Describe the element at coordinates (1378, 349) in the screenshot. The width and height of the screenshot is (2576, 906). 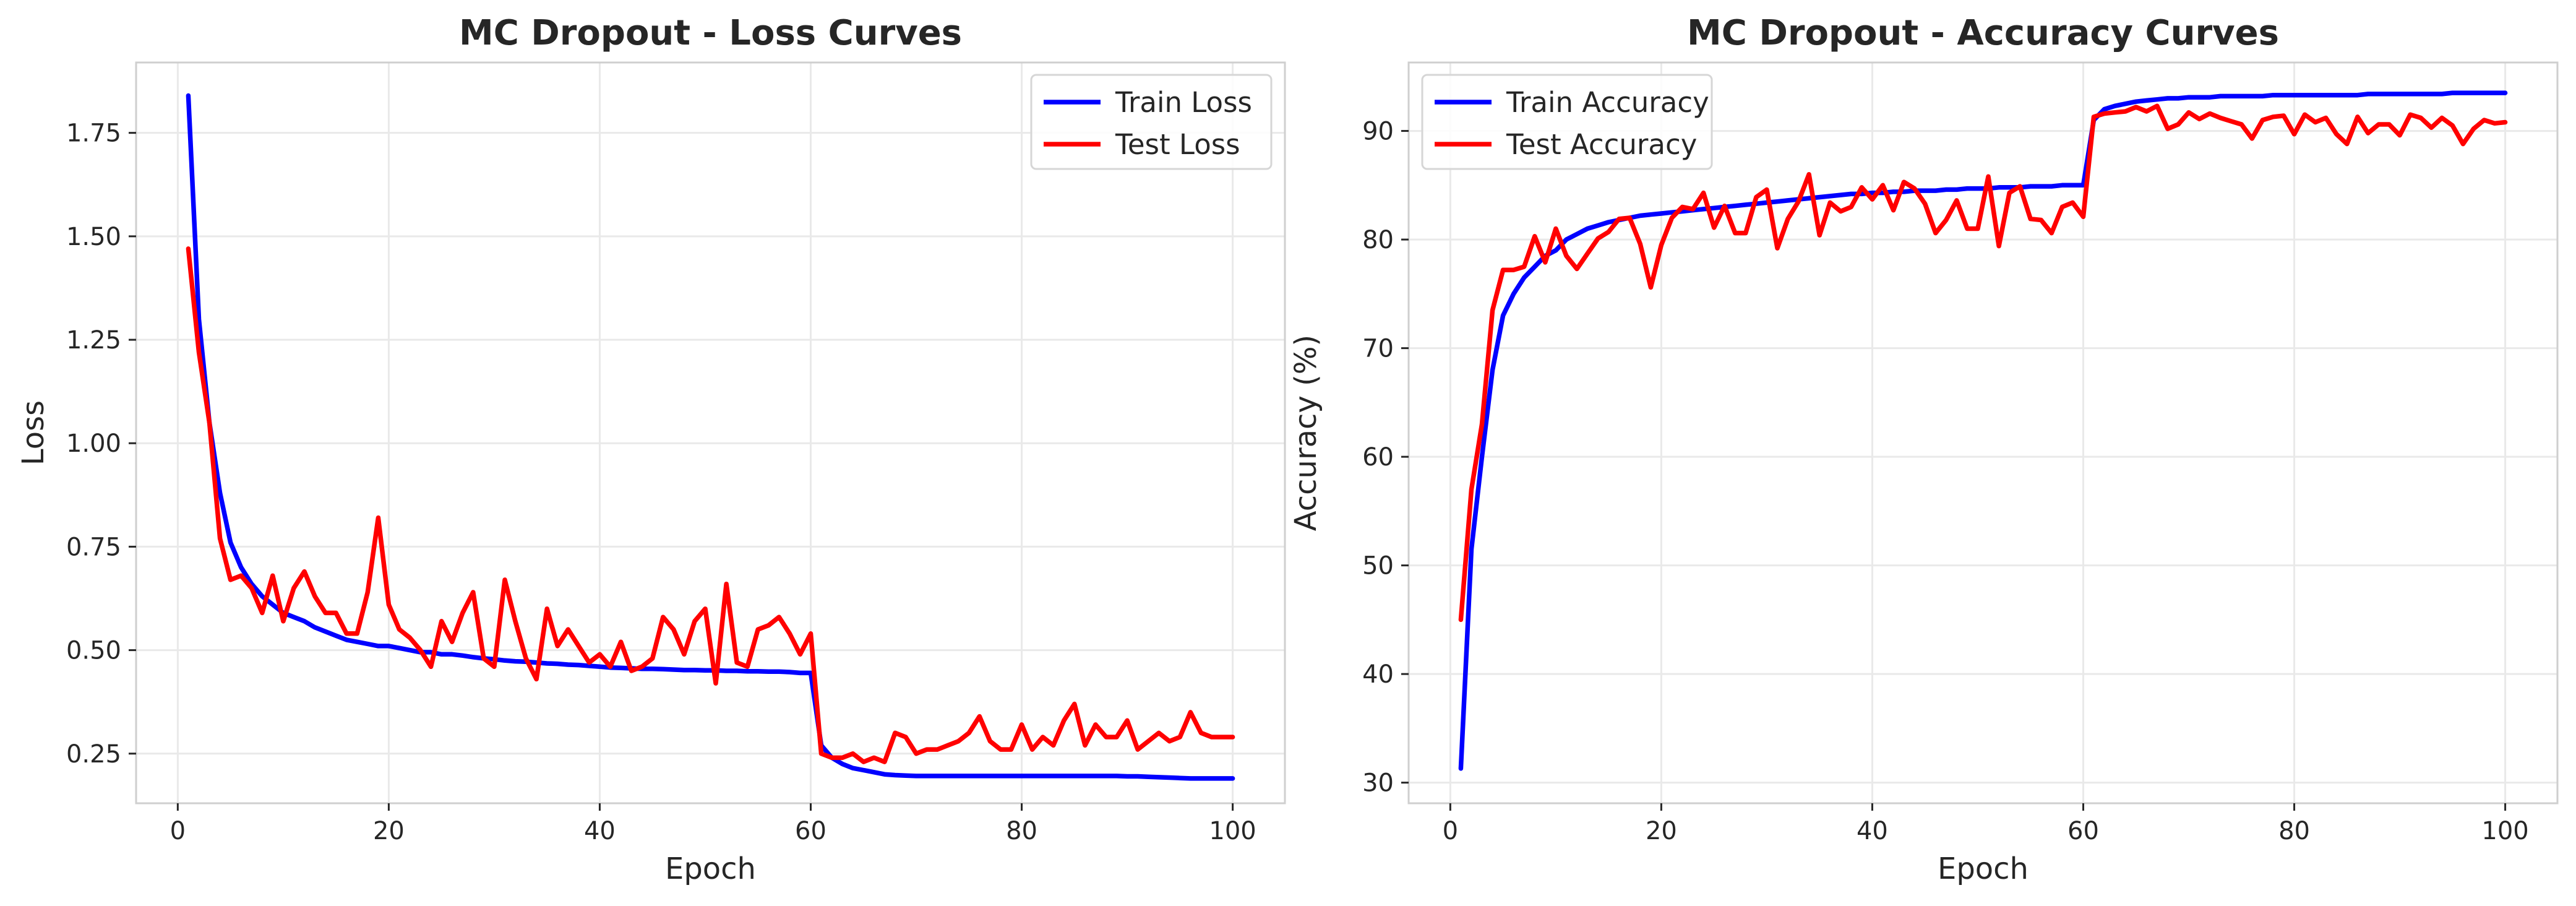
I see `y-tick-label: 70` at that location.